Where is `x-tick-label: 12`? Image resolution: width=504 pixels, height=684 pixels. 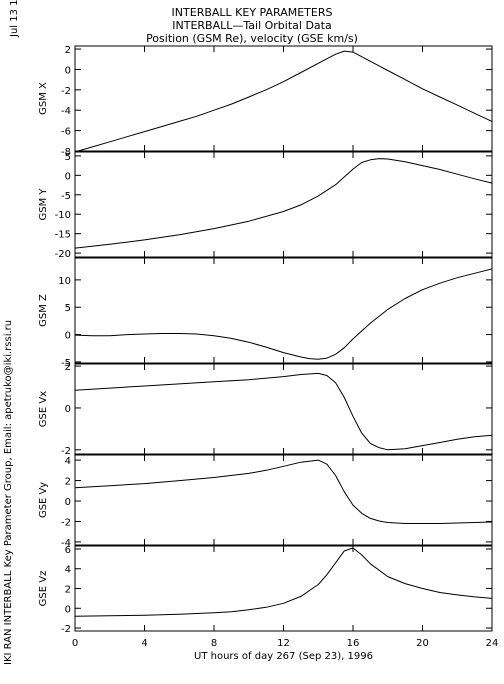
x-tick-label: 12 is located at coordinates (283, 643).